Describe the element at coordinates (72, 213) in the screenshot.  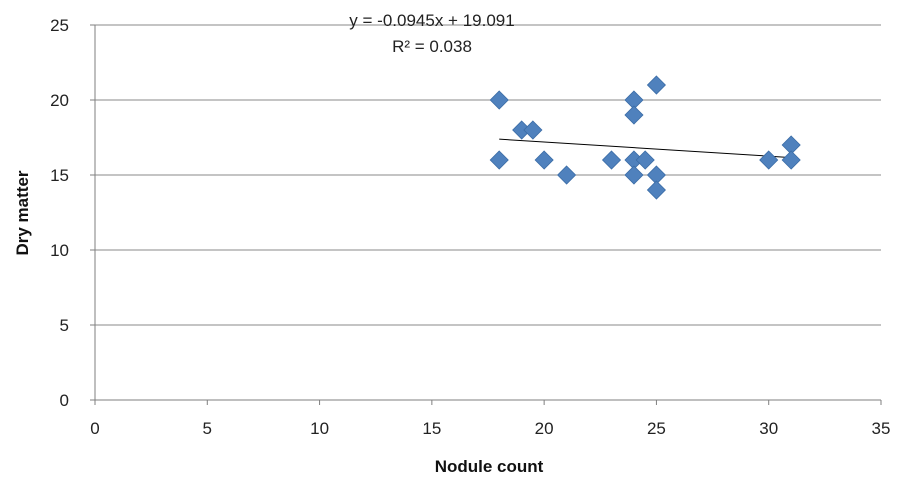
I see `y-axis-ticks: 0 5 10 15 20 25` at that location.